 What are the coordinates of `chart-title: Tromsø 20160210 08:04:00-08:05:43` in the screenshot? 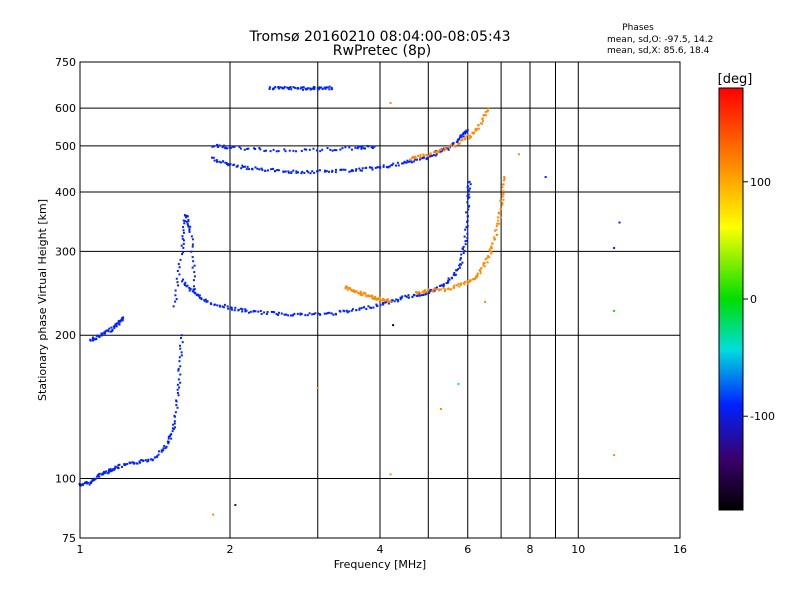 It's located at (380, 37).